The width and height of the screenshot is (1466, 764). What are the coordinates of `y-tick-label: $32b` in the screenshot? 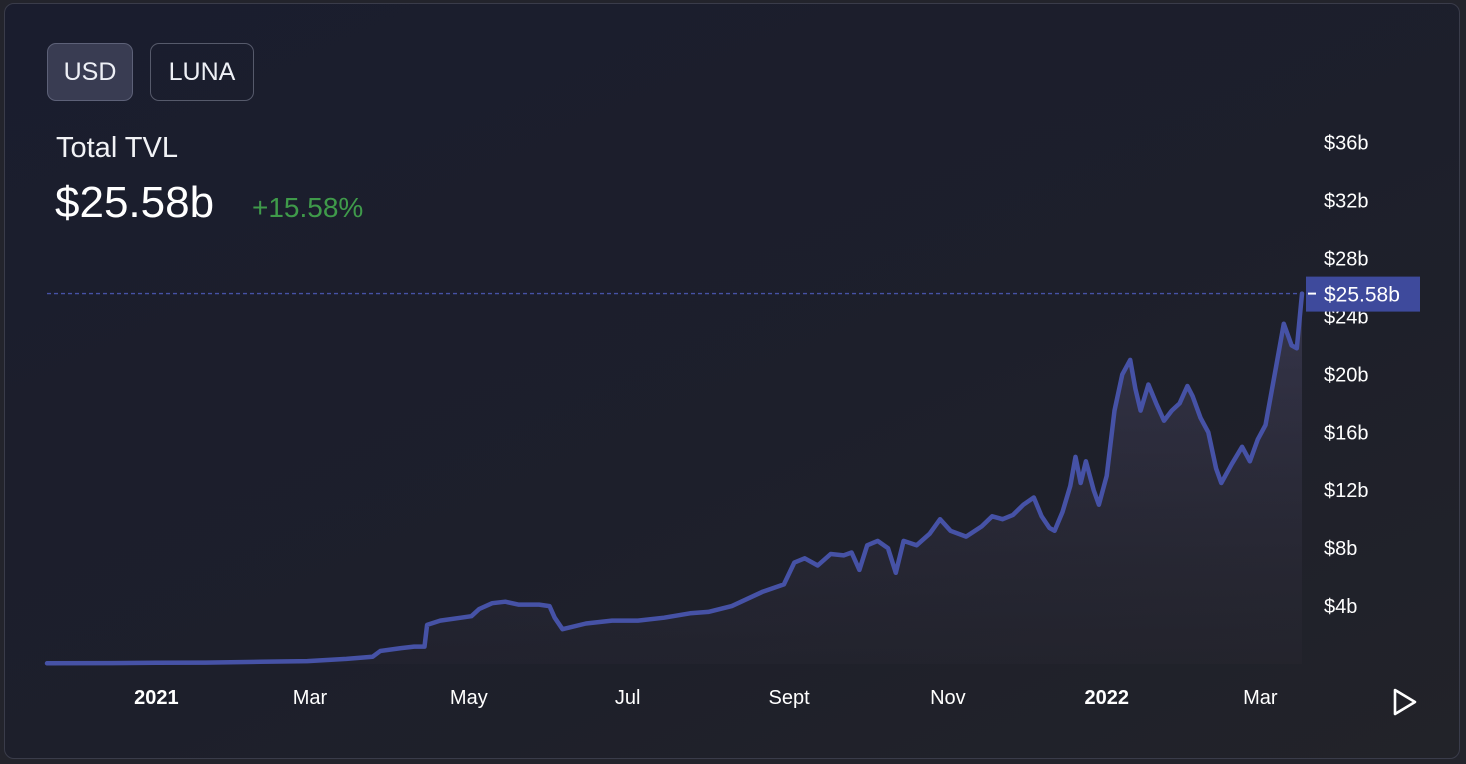 It's located at (1346, 202).